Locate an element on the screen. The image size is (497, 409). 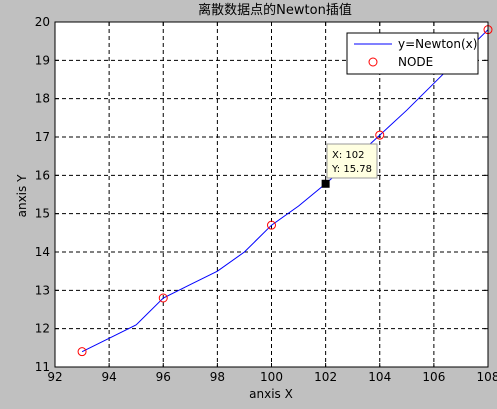
y-tick-label: 18 is located at coordinates (42, 99).